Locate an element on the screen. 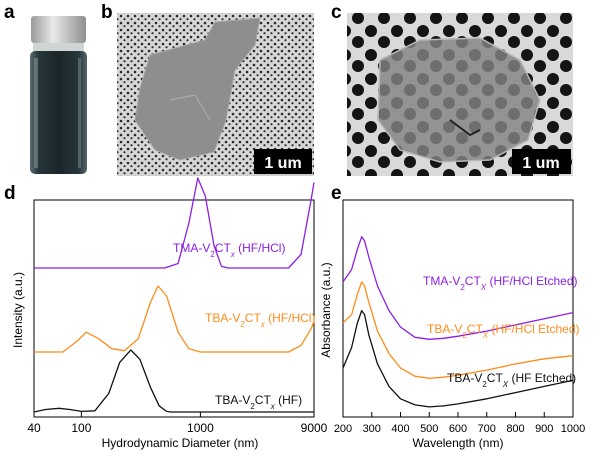  scale-bar-b-label: 1 um is located at coordinates (282, 163).